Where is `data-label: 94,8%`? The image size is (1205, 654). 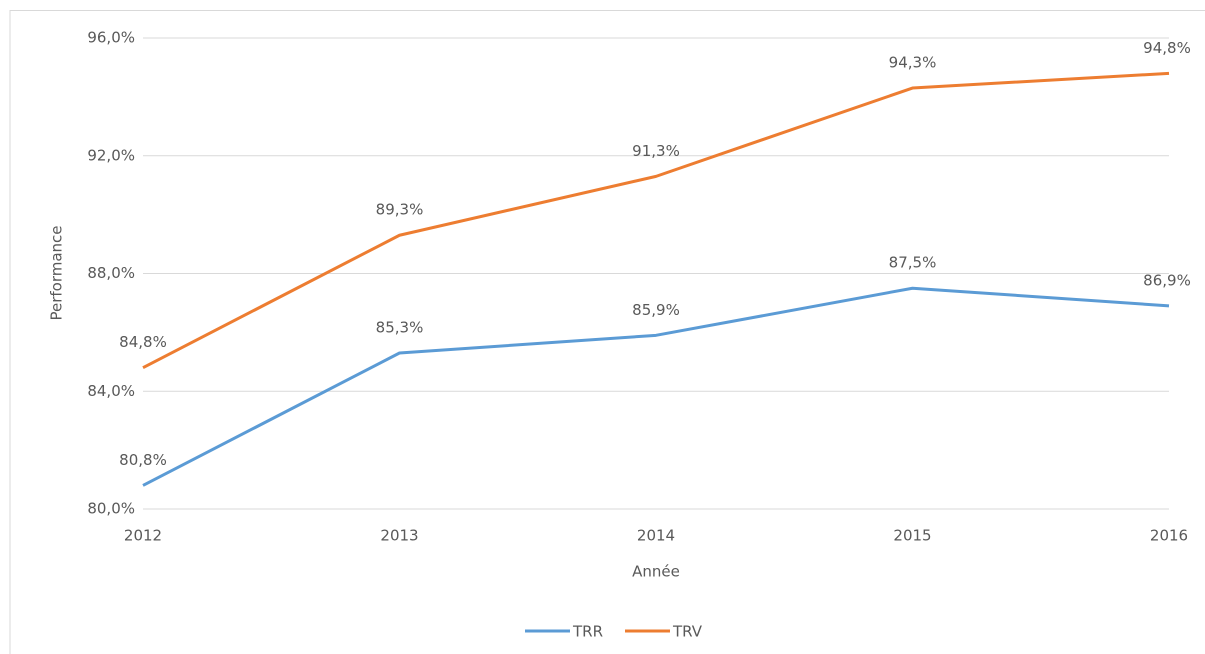
data-label: 94,8% is located at coordinates (1167, 48).